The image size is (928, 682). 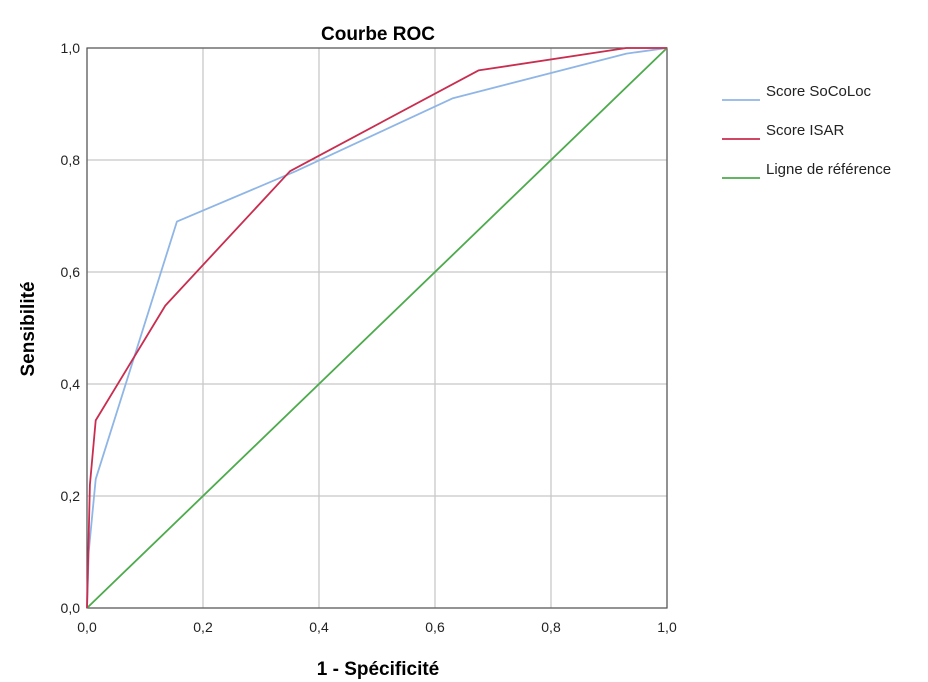 What do you see at coordinates (71, 496) in the screenshot?
I see `y-tick-label: 0,2` at bounding box center [71, 496].